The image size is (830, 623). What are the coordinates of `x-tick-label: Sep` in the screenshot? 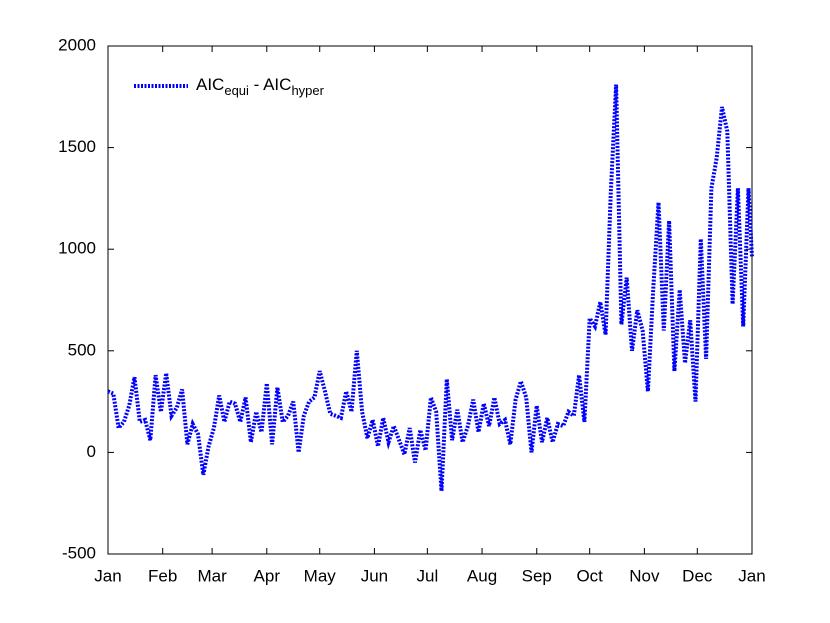 It's located at (537, 575).